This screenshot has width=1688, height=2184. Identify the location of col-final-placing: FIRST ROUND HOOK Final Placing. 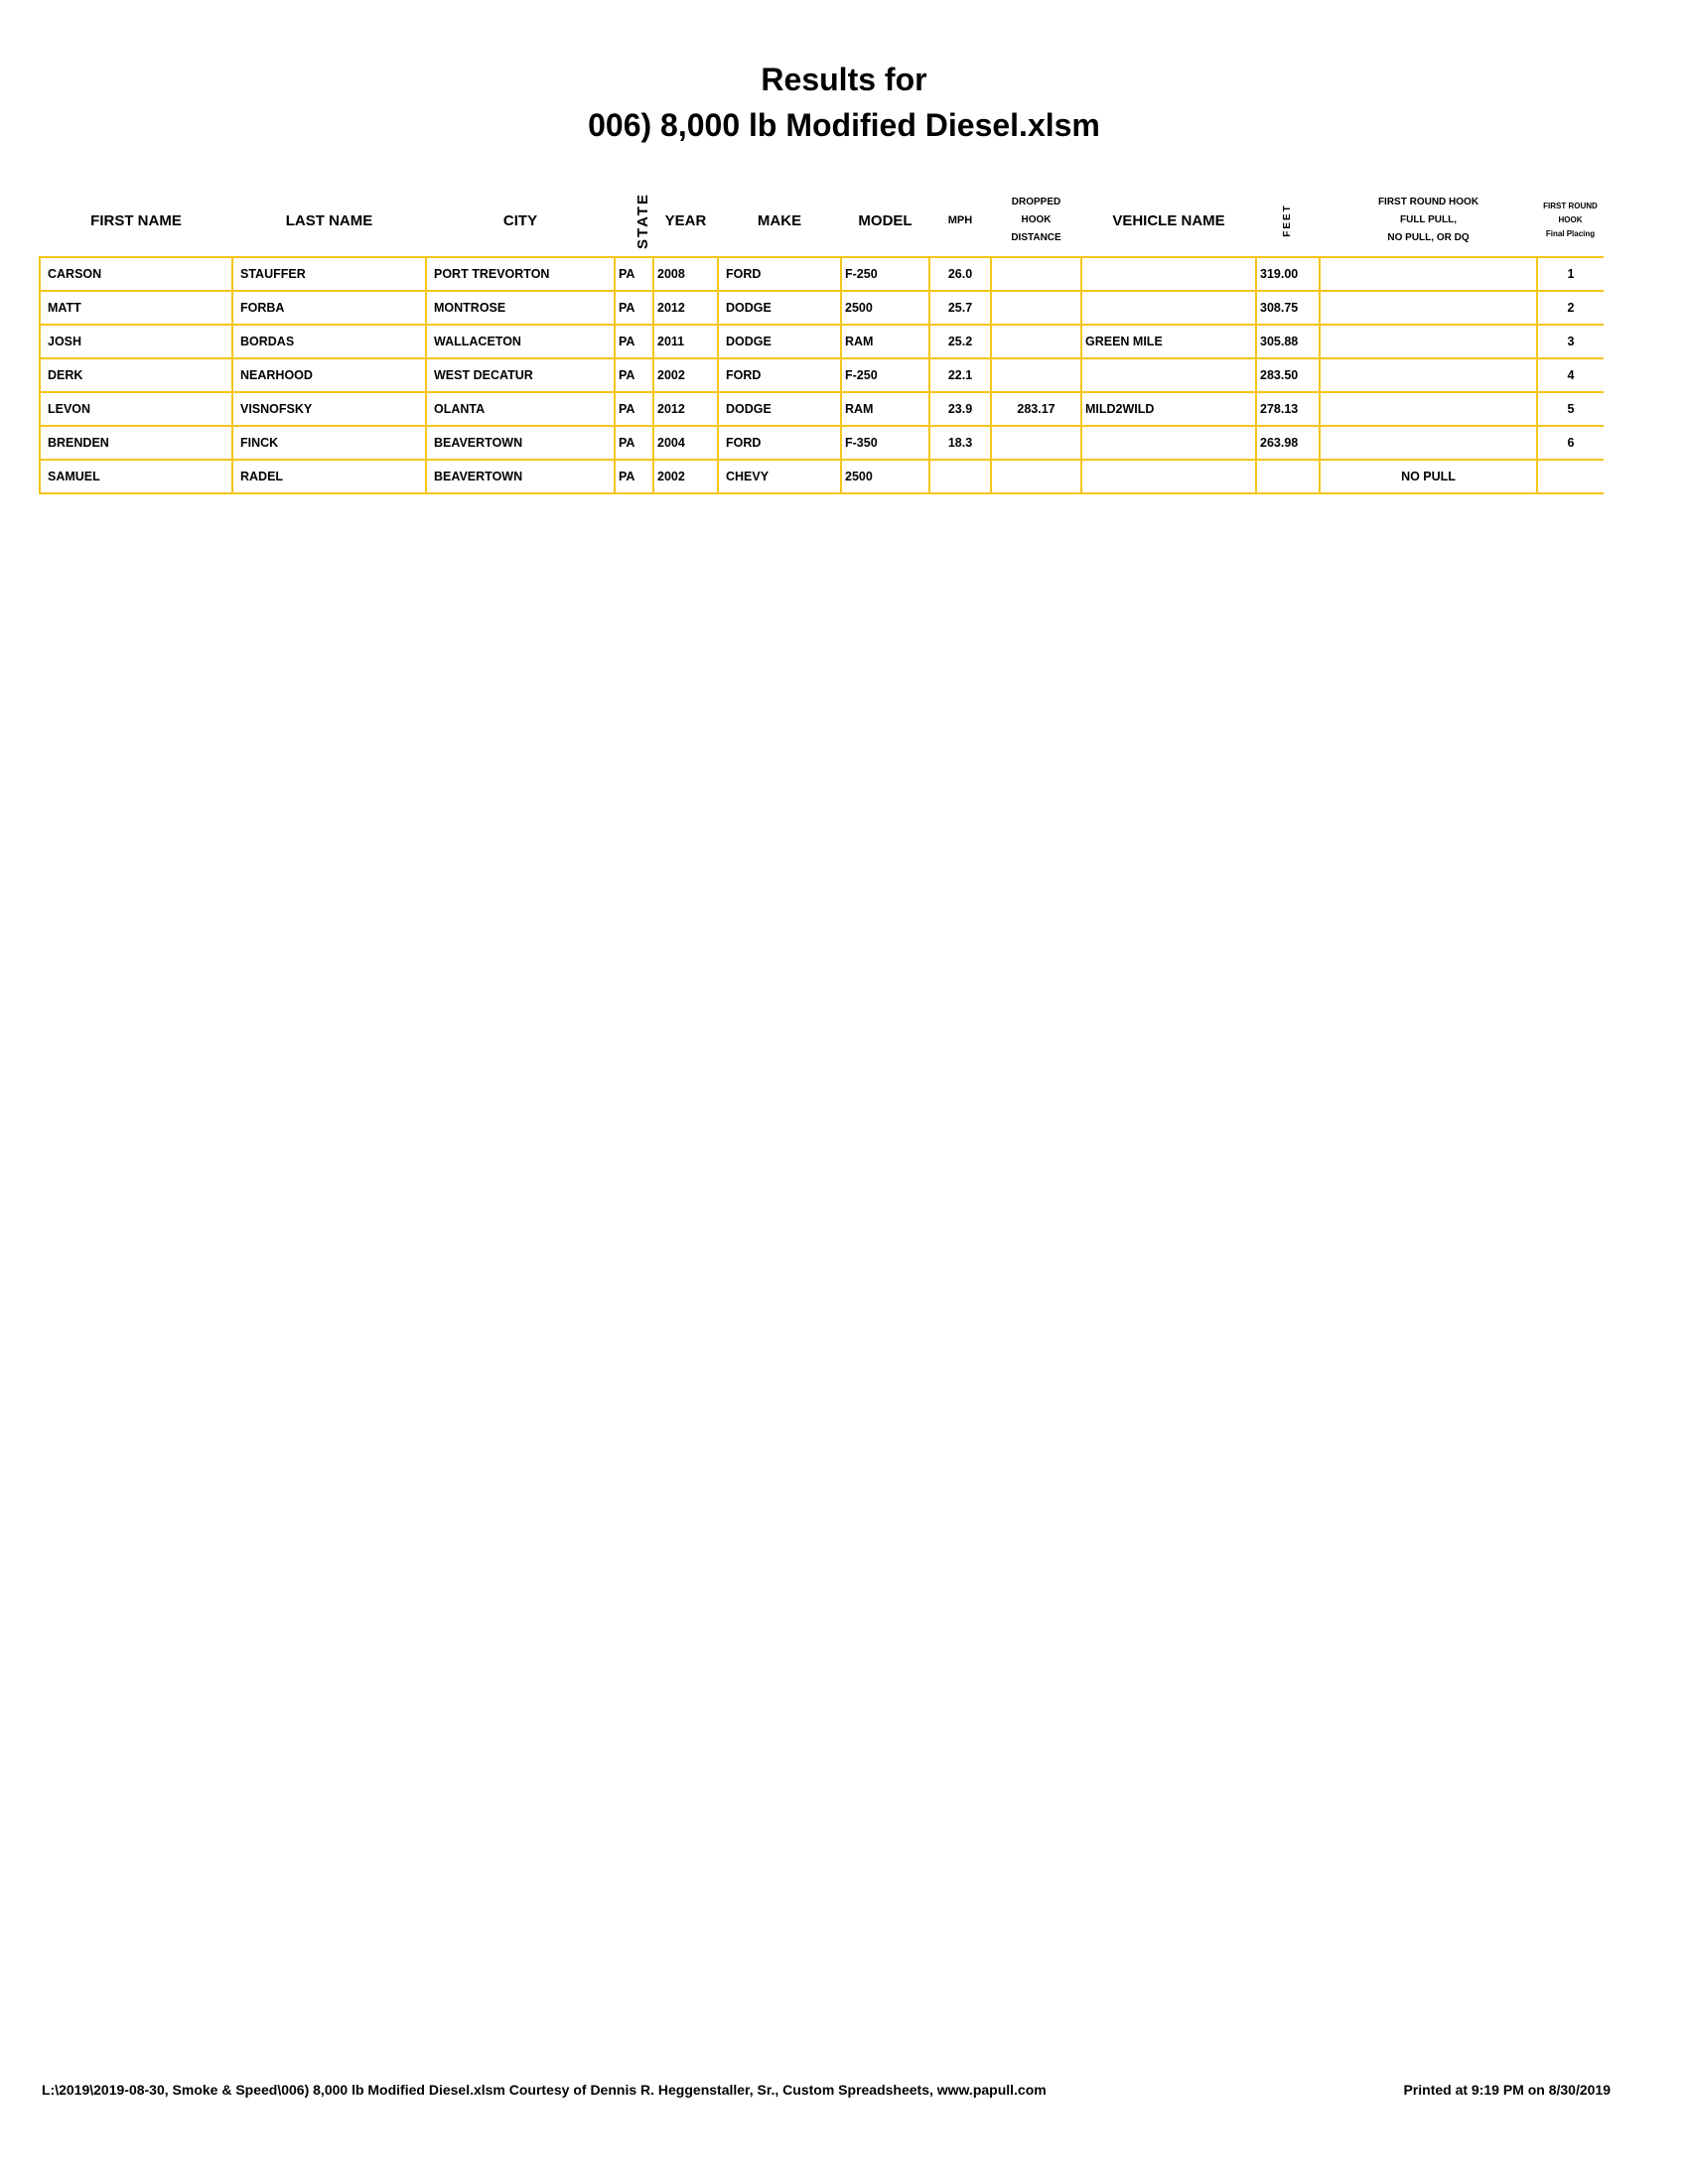
(1570, 221).